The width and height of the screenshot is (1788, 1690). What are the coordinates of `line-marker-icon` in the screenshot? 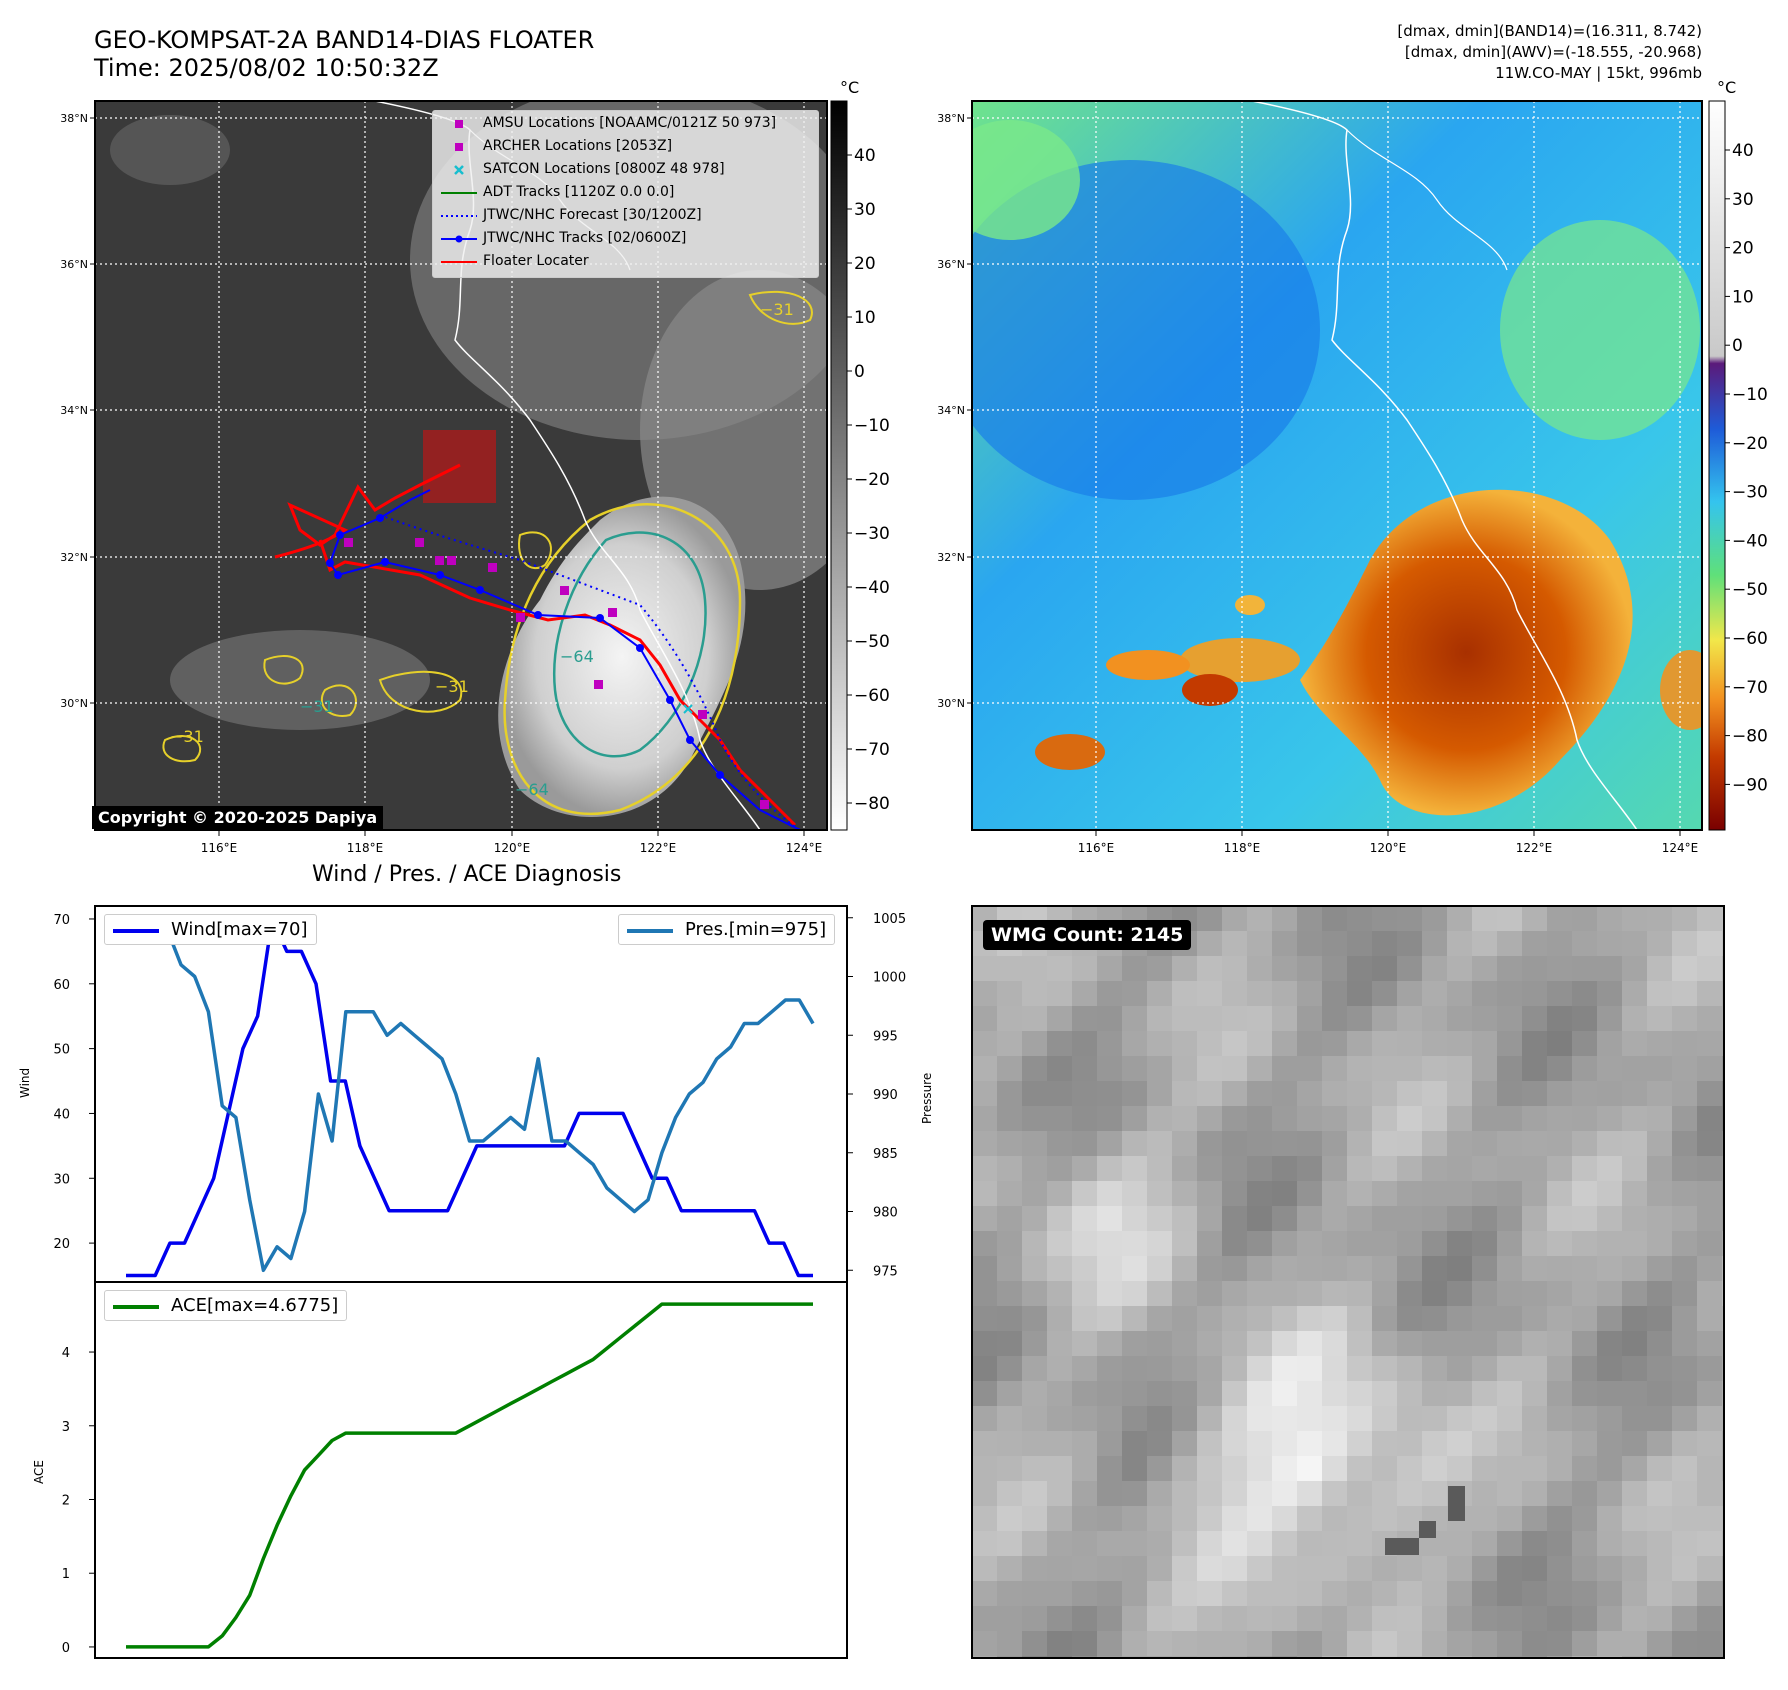 It's located at (459, 262).